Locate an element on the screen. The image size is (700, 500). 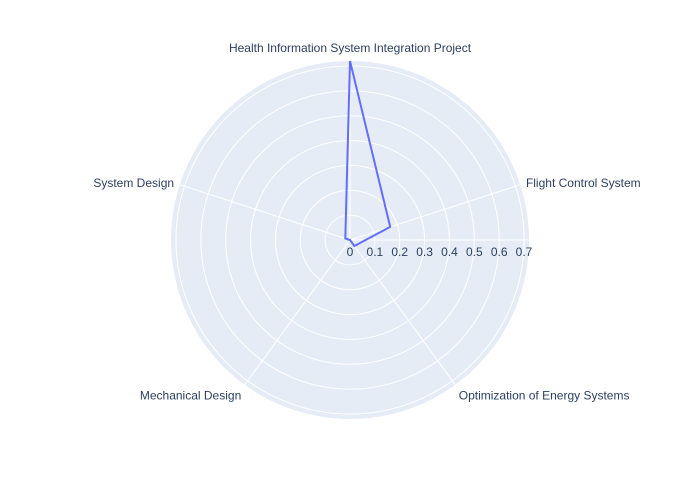
radial-tick-label: 0.2 is located at coordinates (399, 252).